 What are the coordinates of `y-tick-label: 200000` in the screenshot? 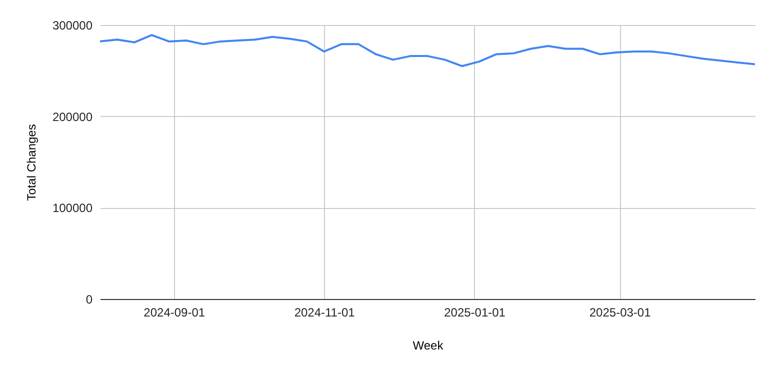 It's located at (72, 117).